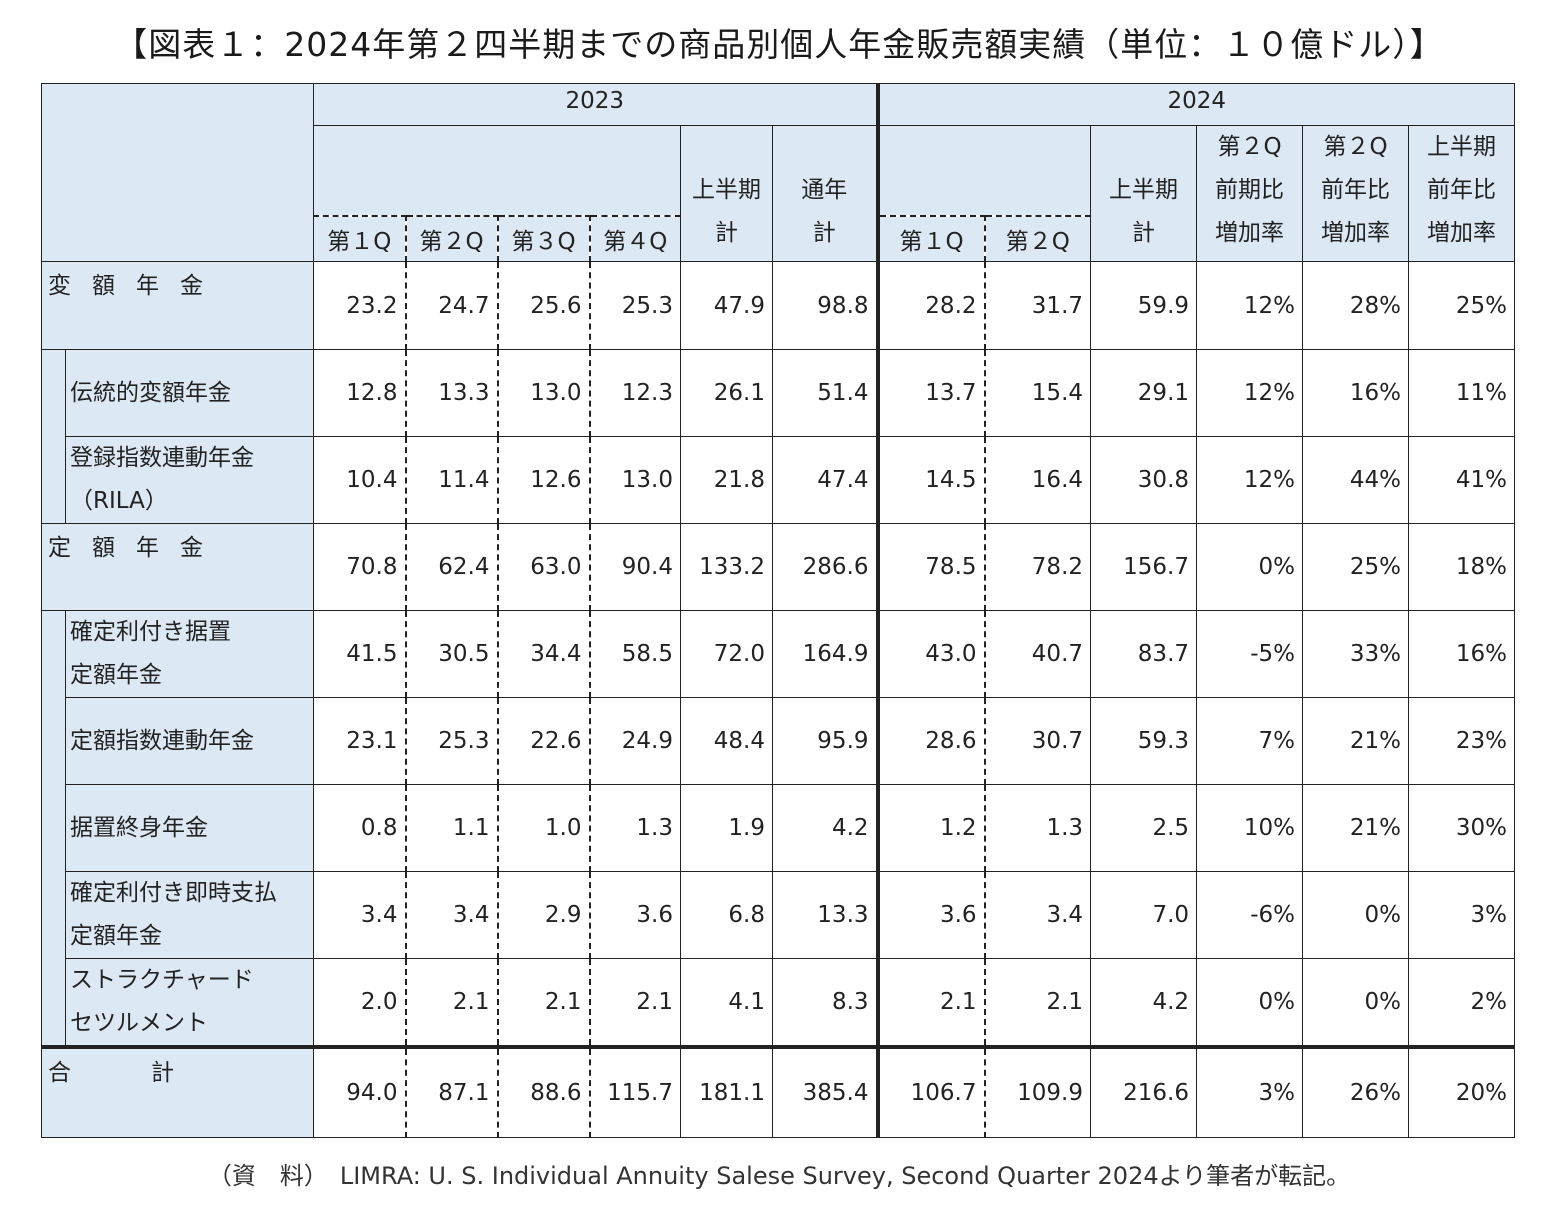 Image resolution: width=1558 pixels, height=1215 pixels. What do you see at coordinates (360, 393) in the screenshot?
I see `table-cell: 12.8` at bounding box center [360, 393].